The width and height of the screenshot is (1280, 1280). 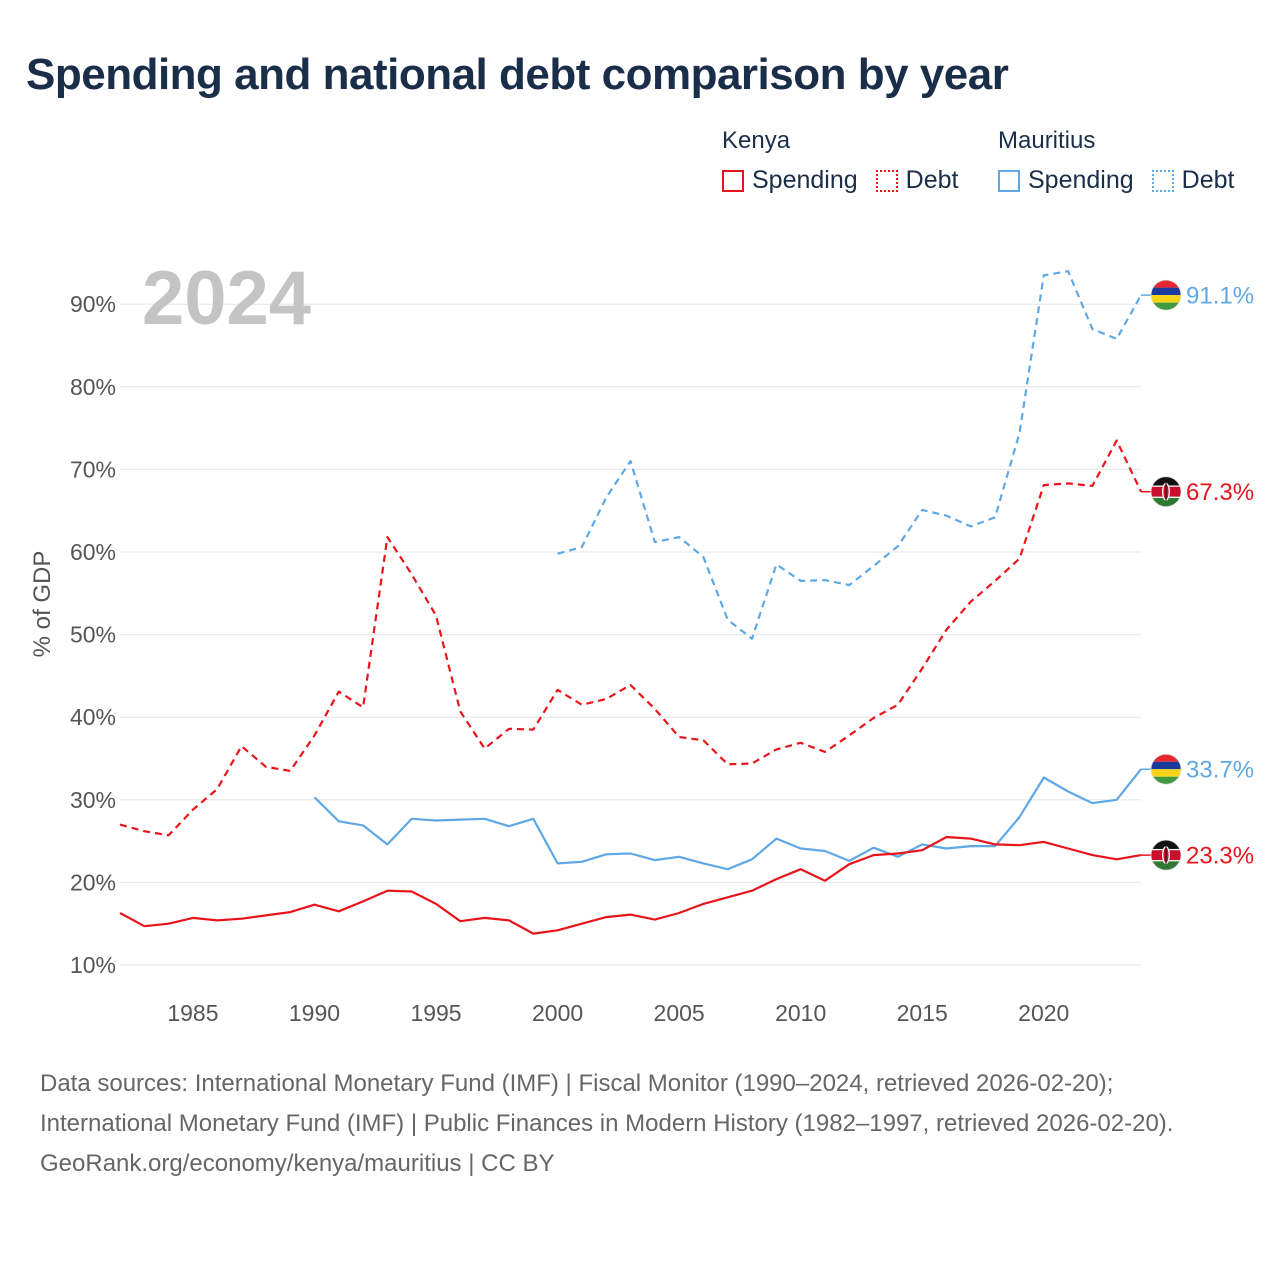 I want to click on series-line-mauritius-debt, so click(x=849, y=455).